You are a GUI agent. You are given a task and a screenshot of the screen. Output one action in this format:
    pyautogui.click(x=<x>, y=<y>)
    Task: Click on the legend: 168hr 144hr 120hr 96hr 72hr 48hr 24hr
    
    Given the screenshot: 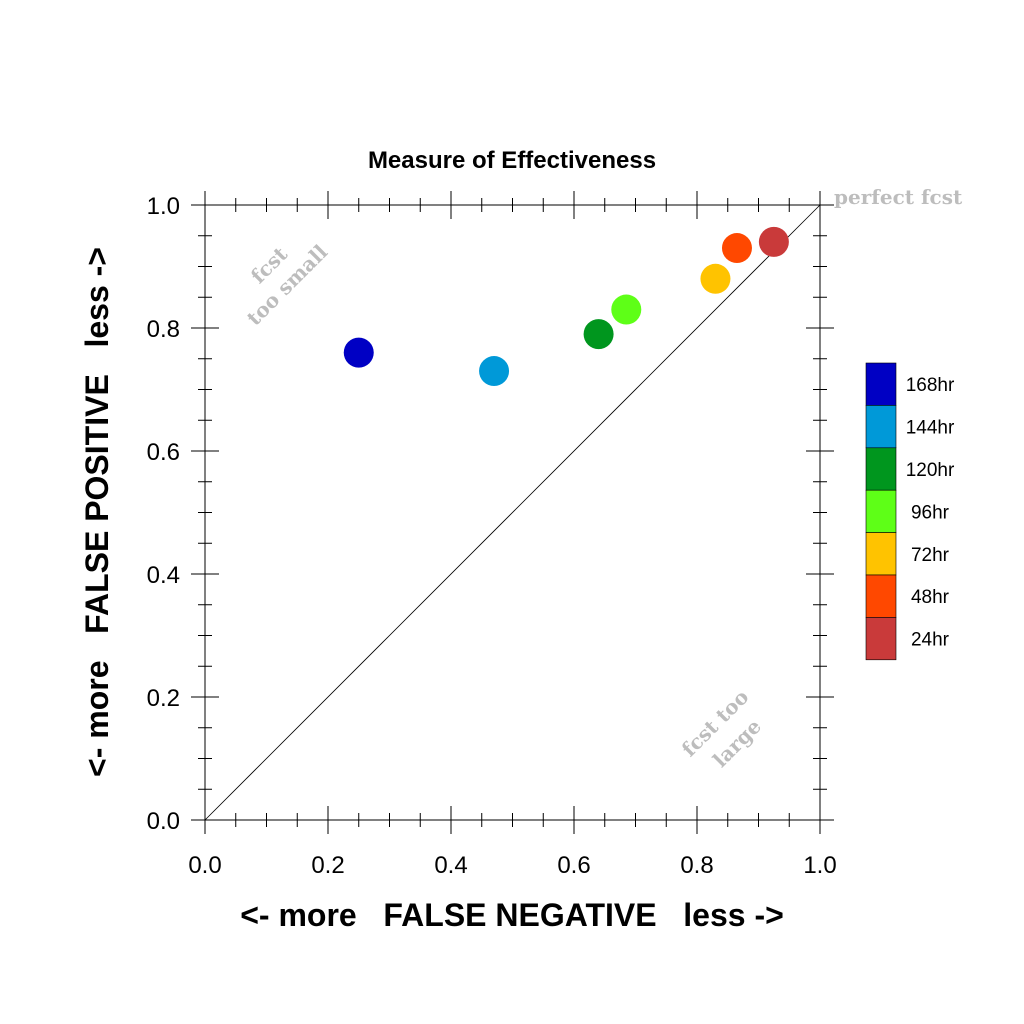 What is the action you would take?
    pyautogui.click(x=910, y=511)
    